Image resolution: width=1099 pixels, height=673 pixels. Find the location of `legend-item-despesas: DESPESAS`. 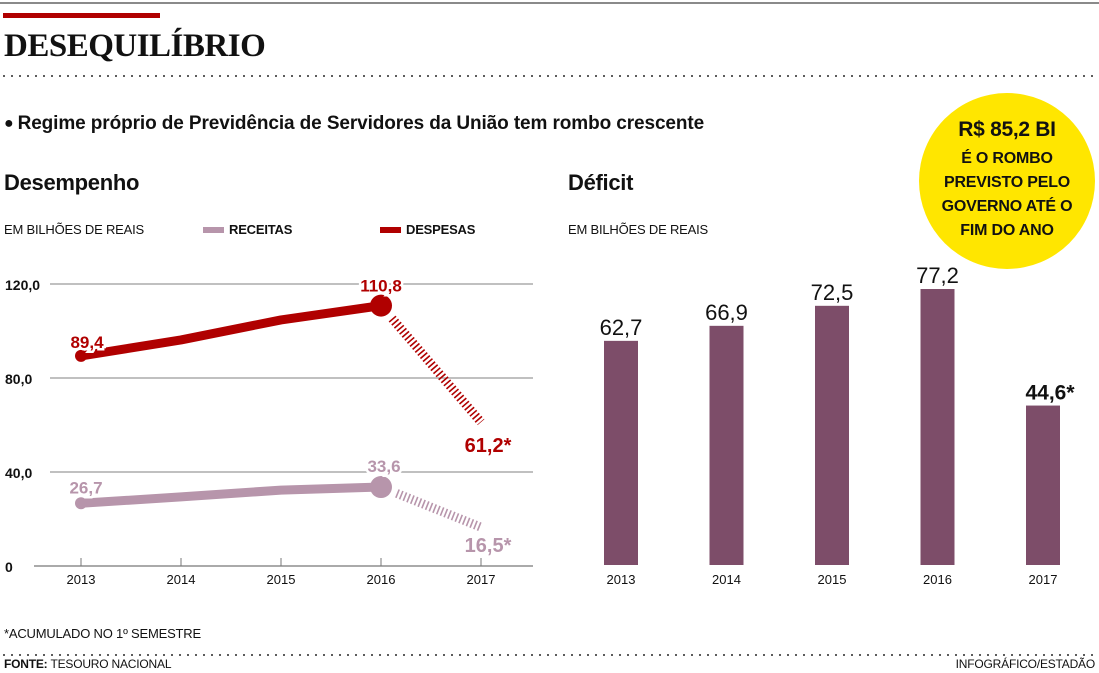

legend-item-despesas: DESPESAS is located at coordinates (427, 229).